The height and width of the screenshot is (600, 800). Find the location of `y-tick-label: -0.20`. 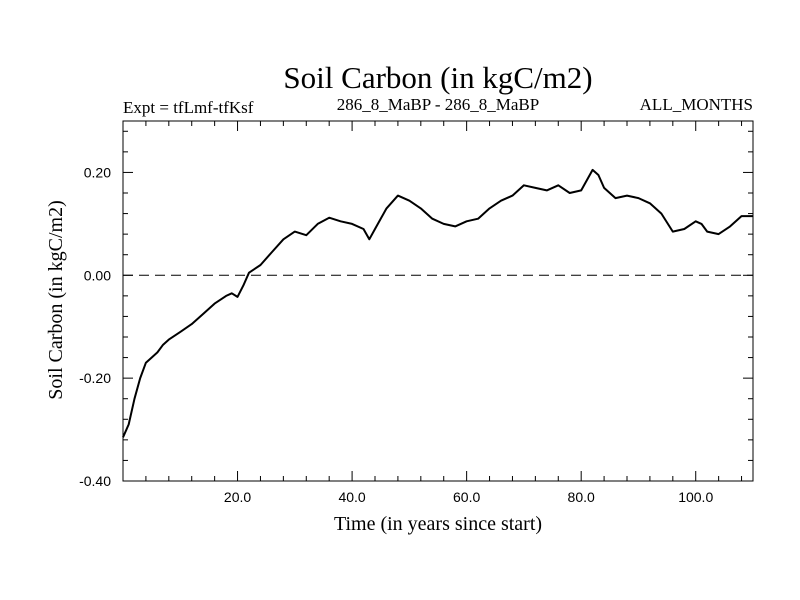

y-tick-label: -0.20 is located at coordinates (95, 378).